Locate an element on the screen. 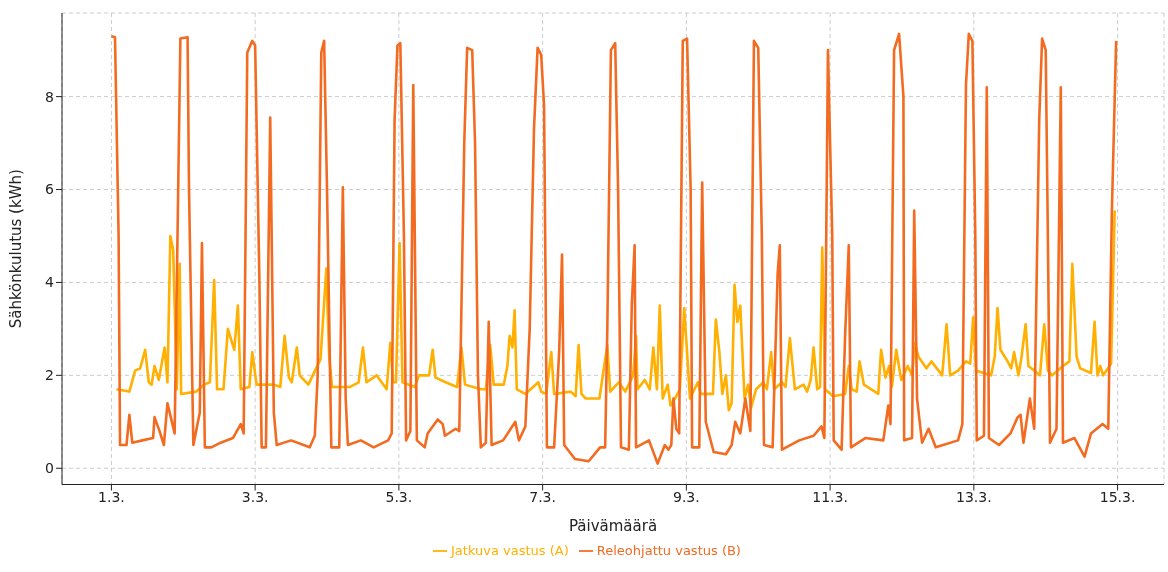 Image resolution: width=1168 pixels, height=572 pixels. x-tick-label: 3.3. is located at coordinates (255, 497).